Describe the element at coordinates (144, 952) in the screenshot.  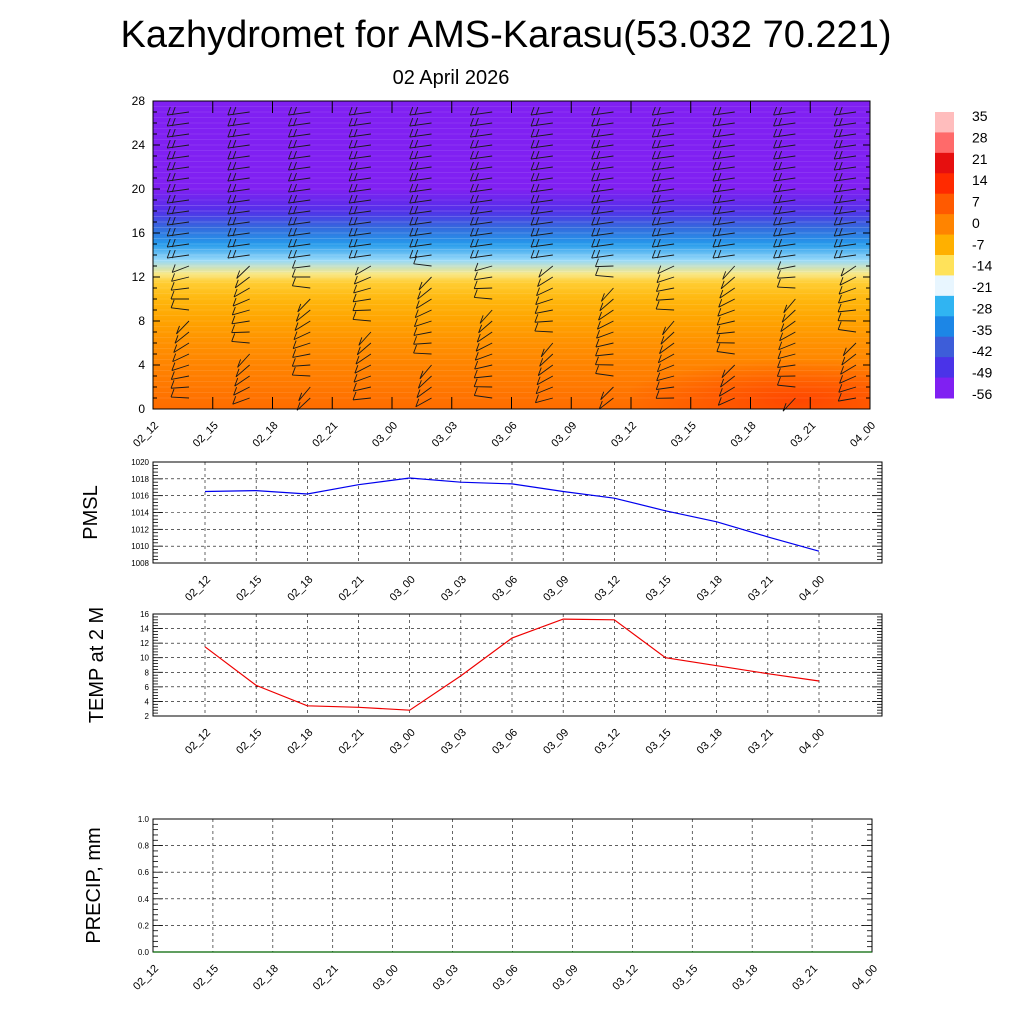
I see `y-tick-label: 0.0` at that location.